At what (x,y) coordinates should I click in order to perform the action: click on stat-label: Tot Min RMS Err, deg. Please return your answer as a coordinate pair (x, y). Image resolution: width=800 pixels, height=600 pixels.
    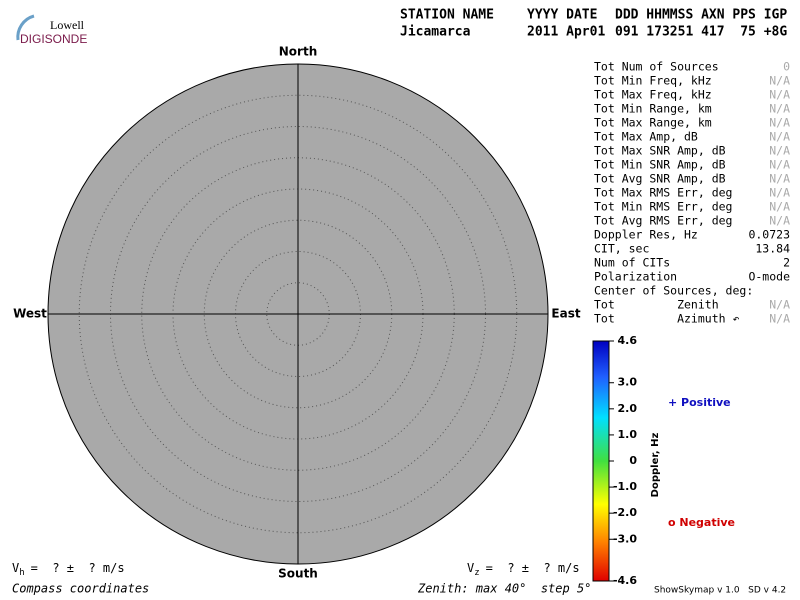
    Looking at the image, I should click on (663, 207).